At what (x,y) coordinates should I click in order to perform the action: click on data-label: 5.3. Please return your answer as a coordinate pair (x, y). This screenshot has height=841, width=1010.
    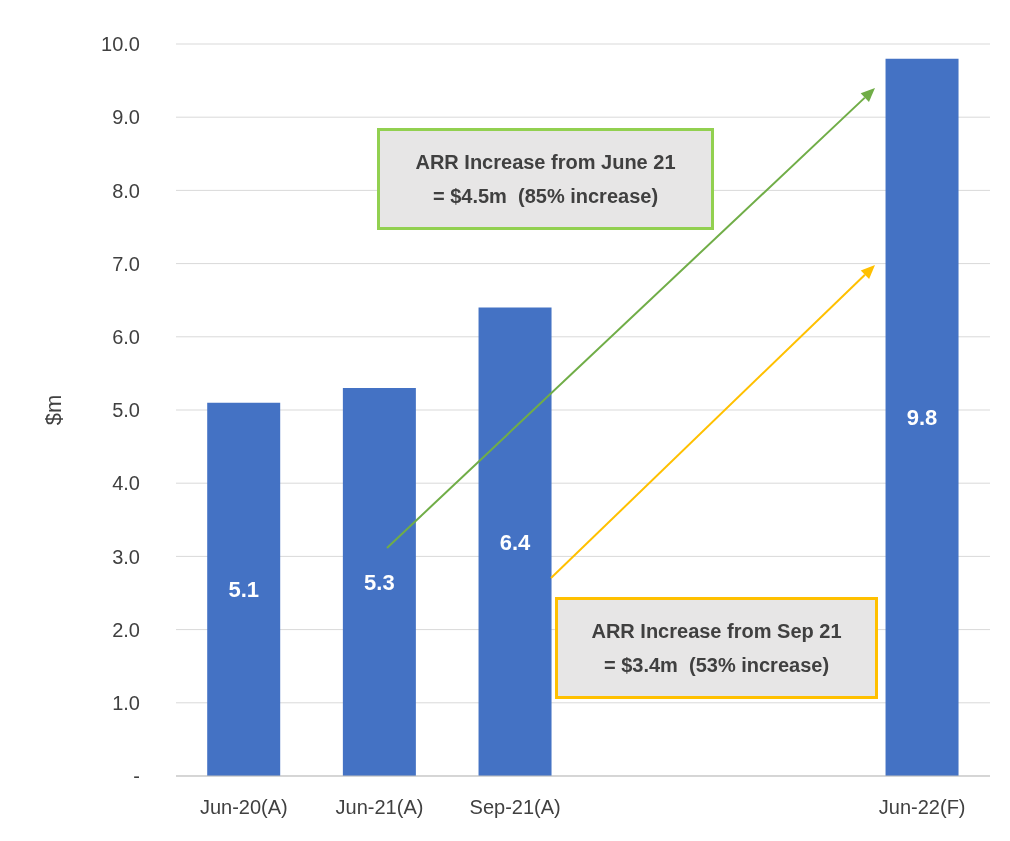
    Looking at the image, I should click on (379, 582).